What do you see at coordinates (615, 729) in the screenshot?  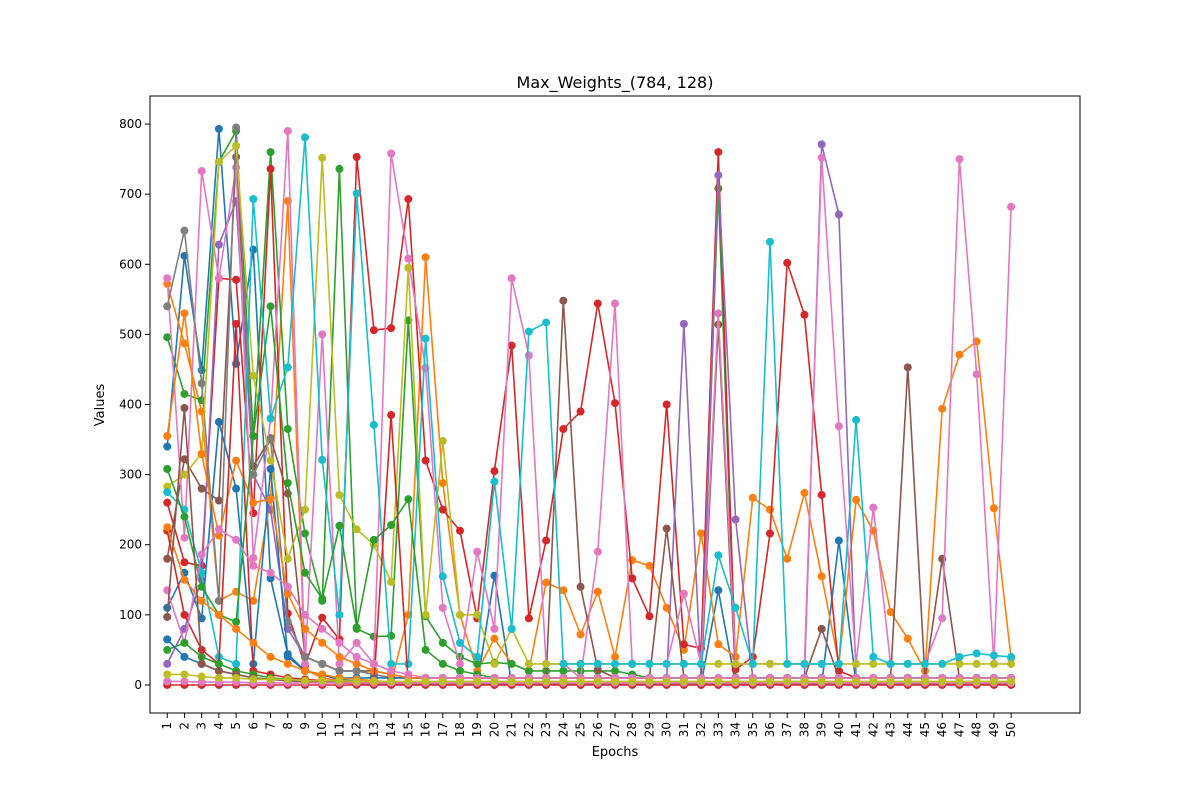 I see `x-tick-label: 27` at bounding box center [615, 729].